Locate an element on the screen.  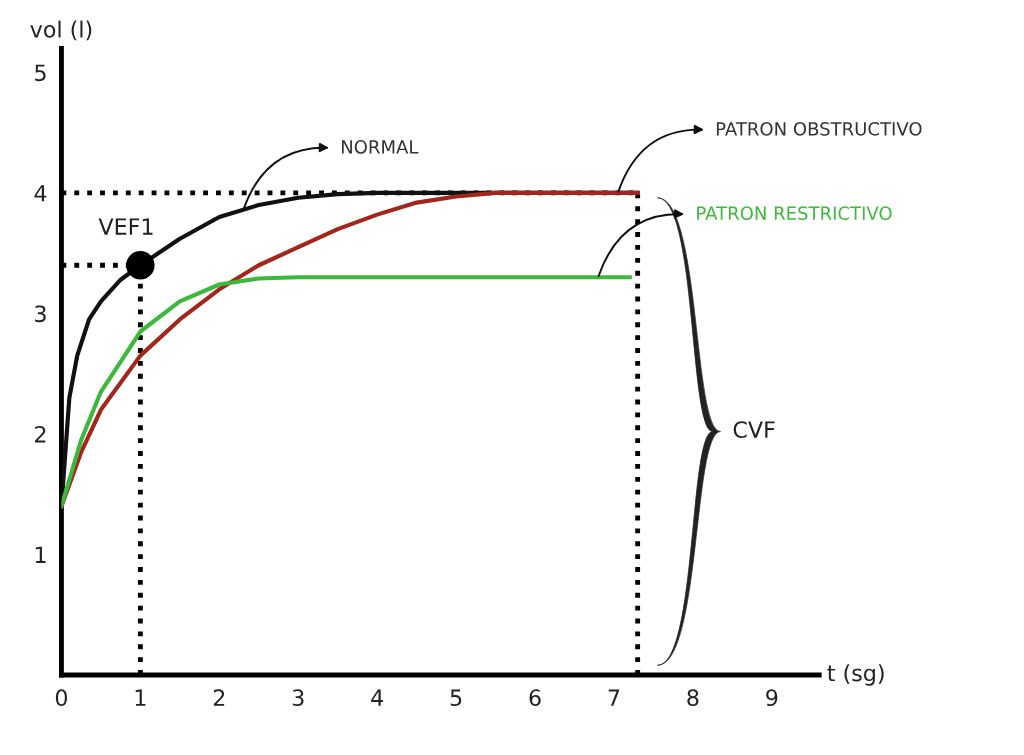
annotation: PATRON RESTRICTIVO is located at coordinates (794, 213).